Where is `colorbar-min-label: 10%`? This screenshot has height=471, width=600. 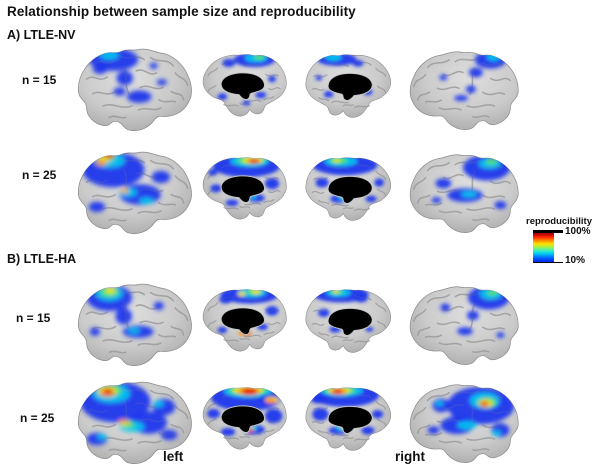
colorbar-min-label: 10% is located at coordinates (575, 260).